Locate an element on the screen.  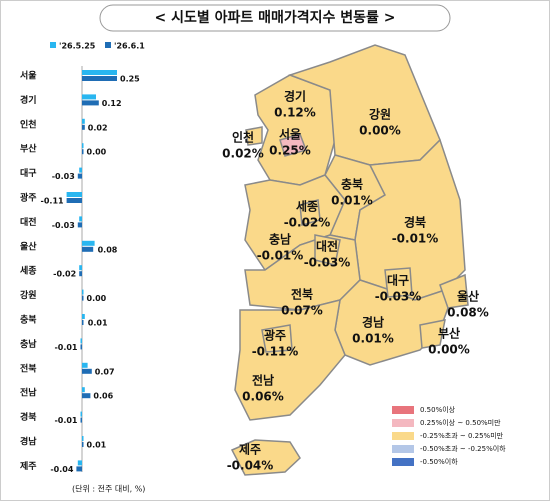
category-label: 서울 is located at coordinates (28, 76).